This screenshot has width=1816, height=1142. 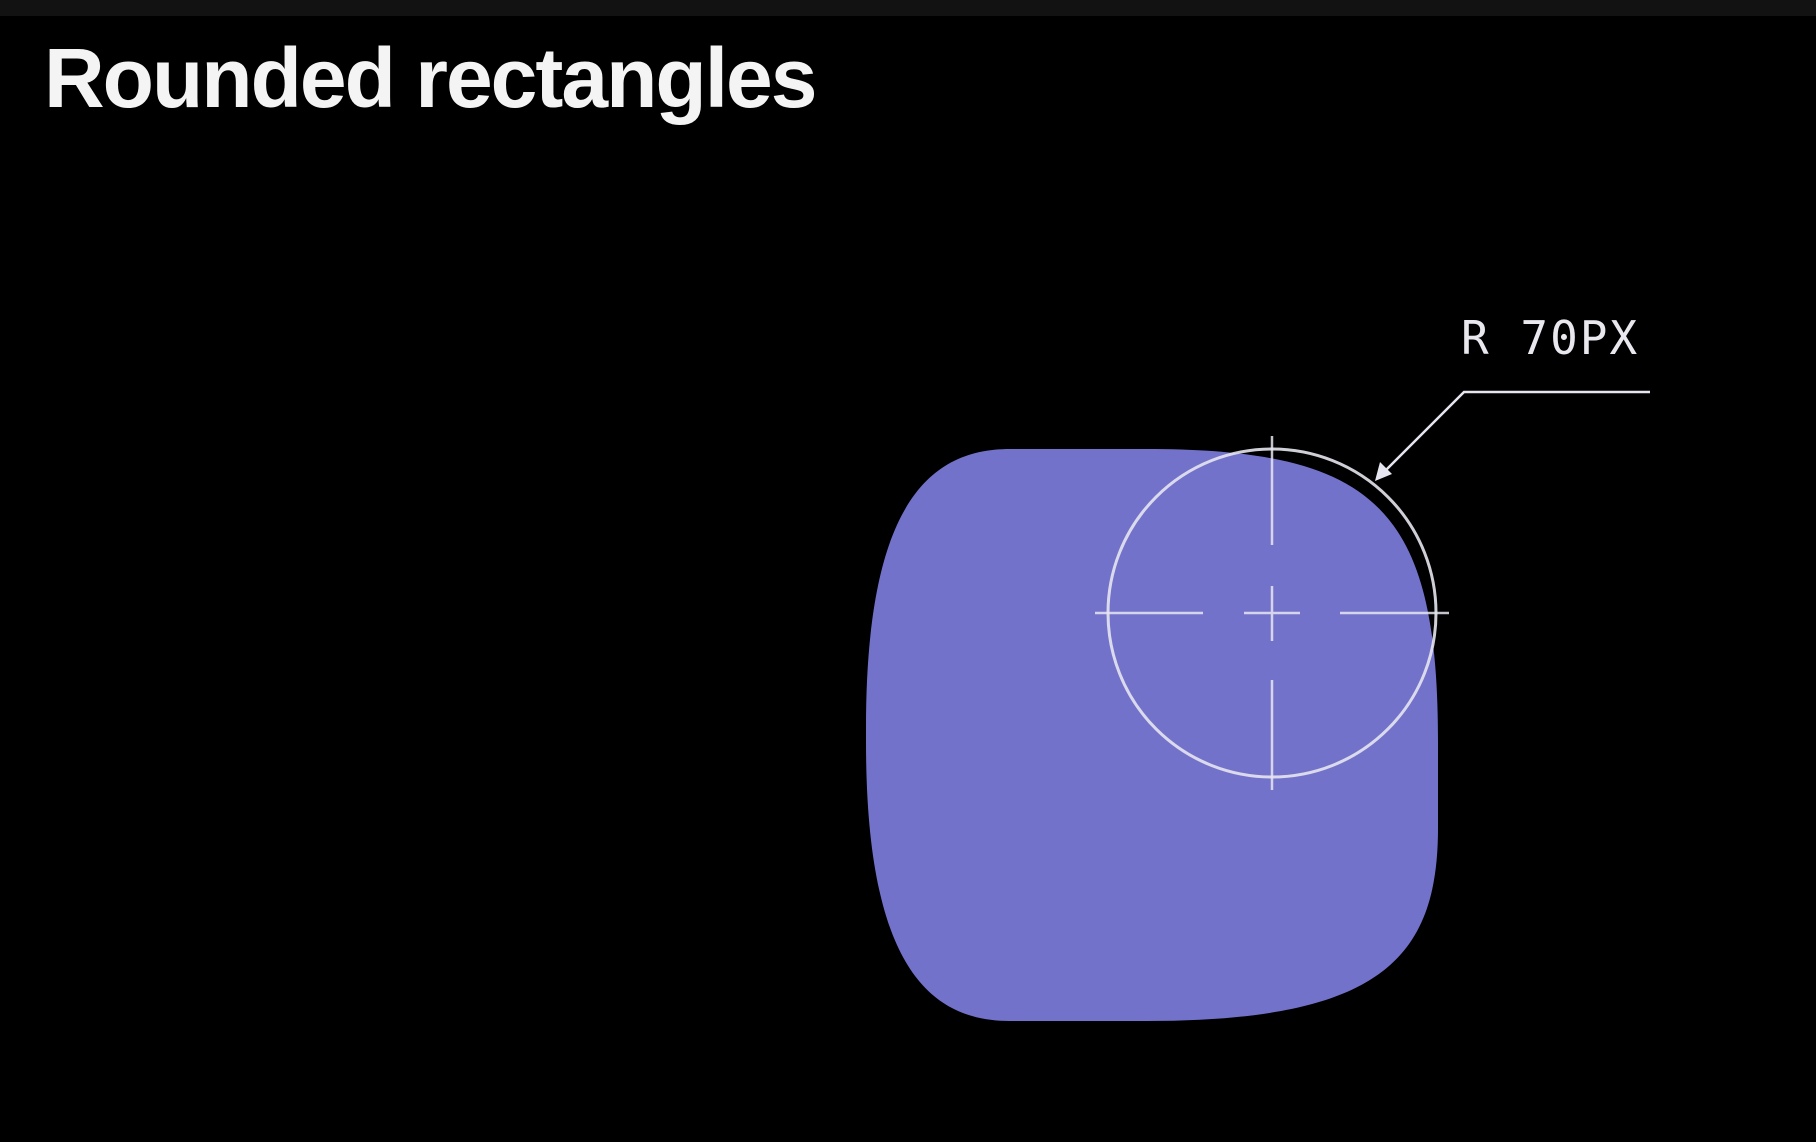 I want to click on radius-label: R 70PX, so click(x=1550, y=338).